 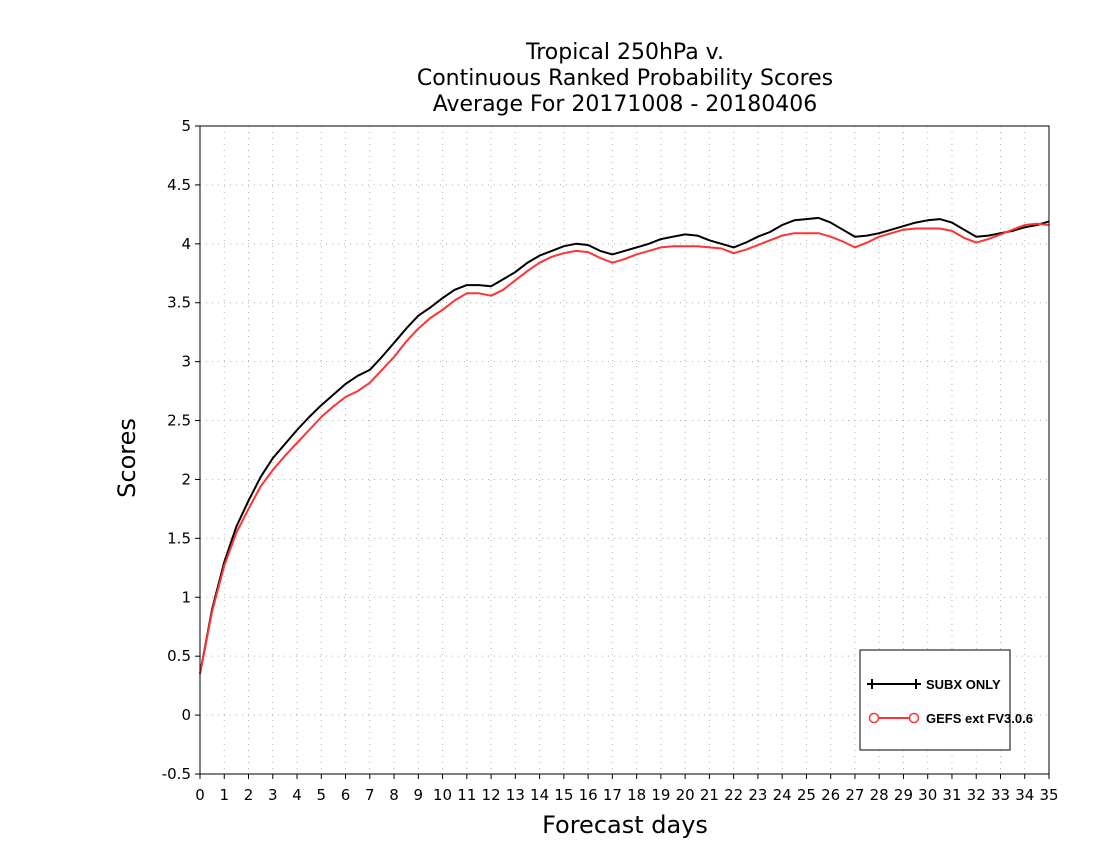 What do you see at coordinates (757, 795) in the screenshot?
I see `x-tick-label: 23` at bounding box center [757, 795].